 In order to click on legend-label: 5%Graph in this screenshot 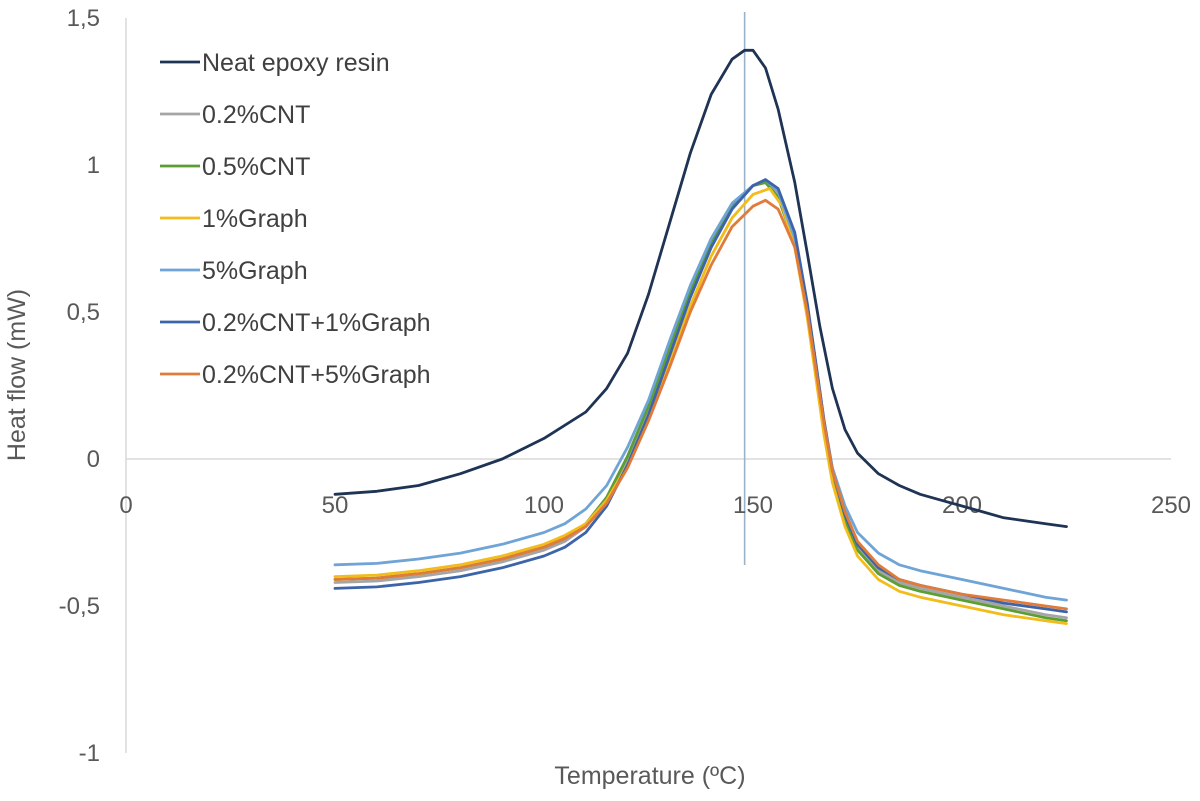, I will do `click(255, 271)`.